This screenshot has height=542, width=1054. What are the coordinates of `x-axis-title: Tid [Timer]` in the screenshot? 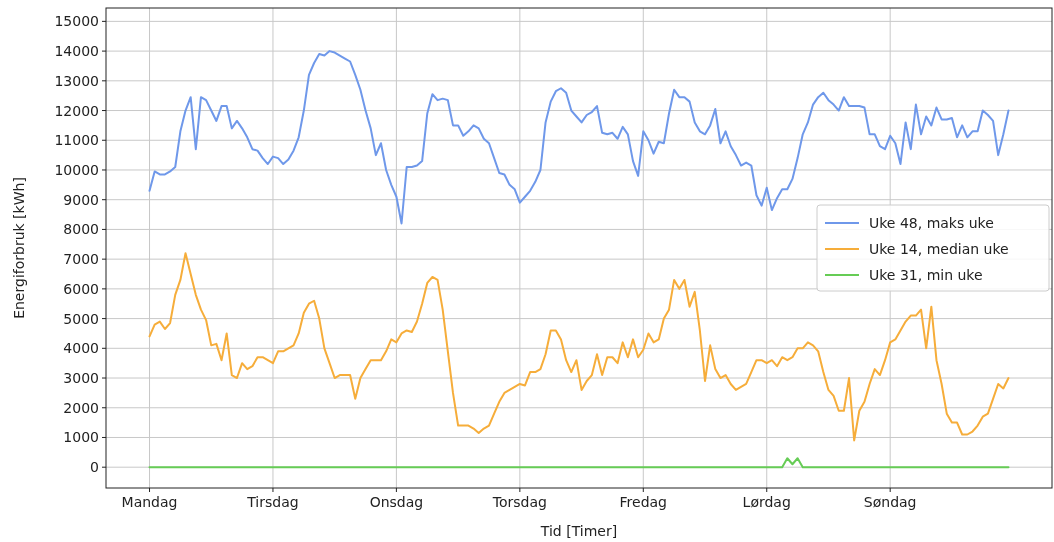 It's located at (578, 531).